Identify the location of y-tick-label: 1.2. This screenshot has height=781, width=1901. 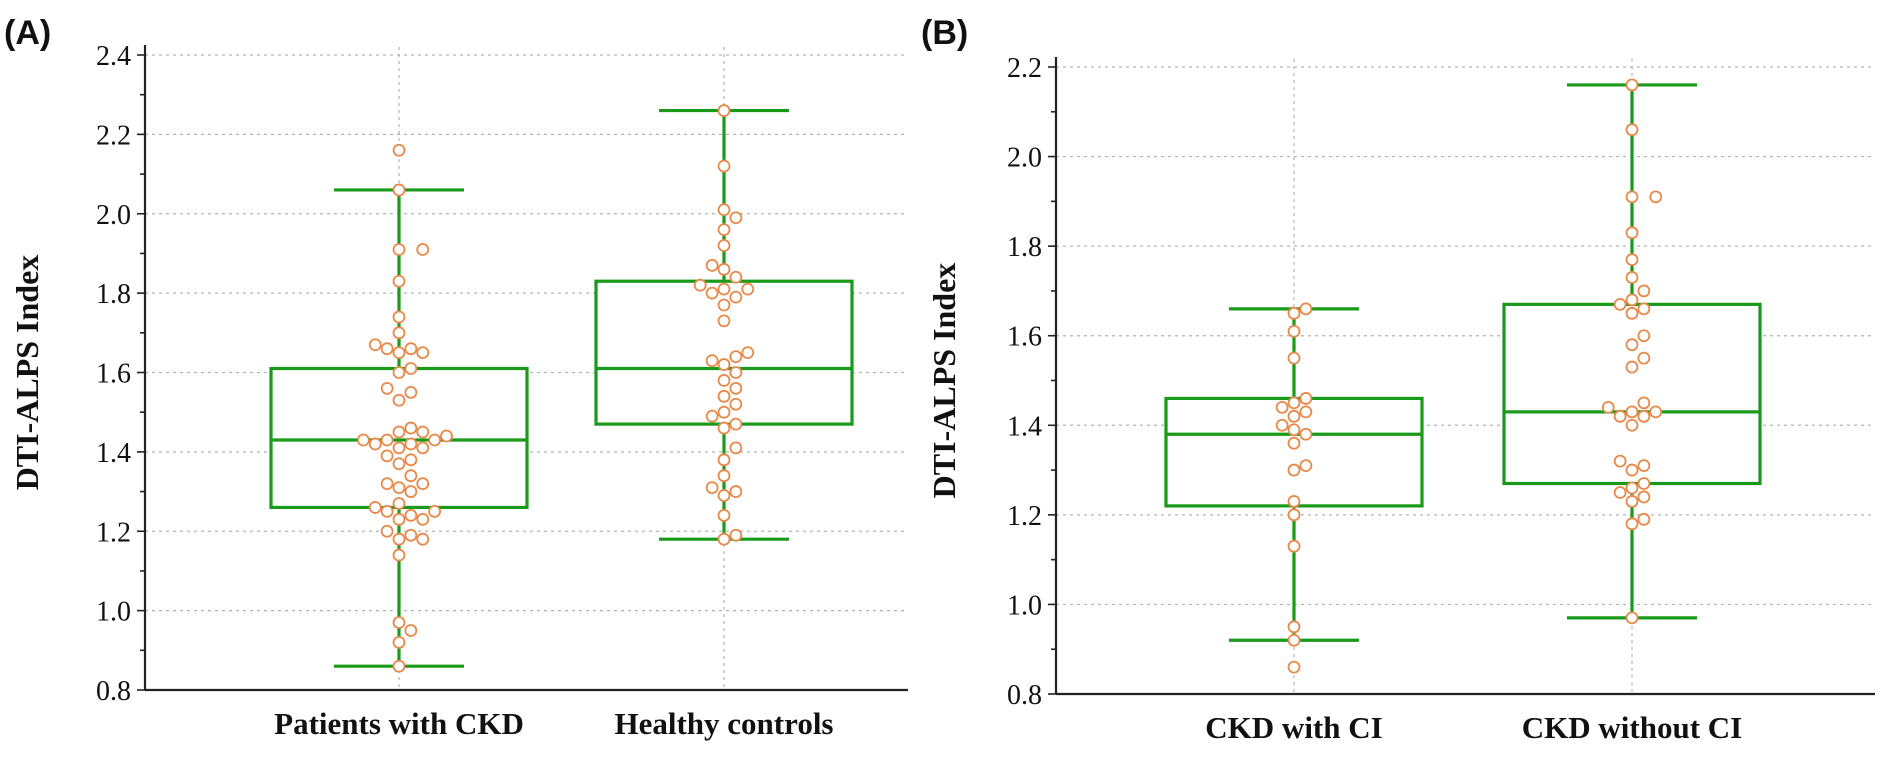
(113, 532).